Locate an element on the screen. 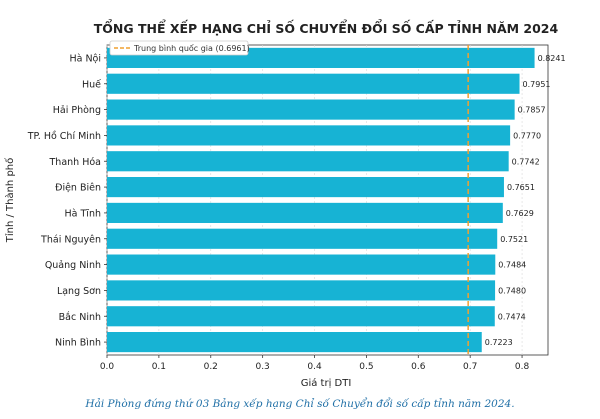 Image resolution: width=600 pixels, height=419 pixels. y-tick-label: Huế is located at coordinates (91, 84).